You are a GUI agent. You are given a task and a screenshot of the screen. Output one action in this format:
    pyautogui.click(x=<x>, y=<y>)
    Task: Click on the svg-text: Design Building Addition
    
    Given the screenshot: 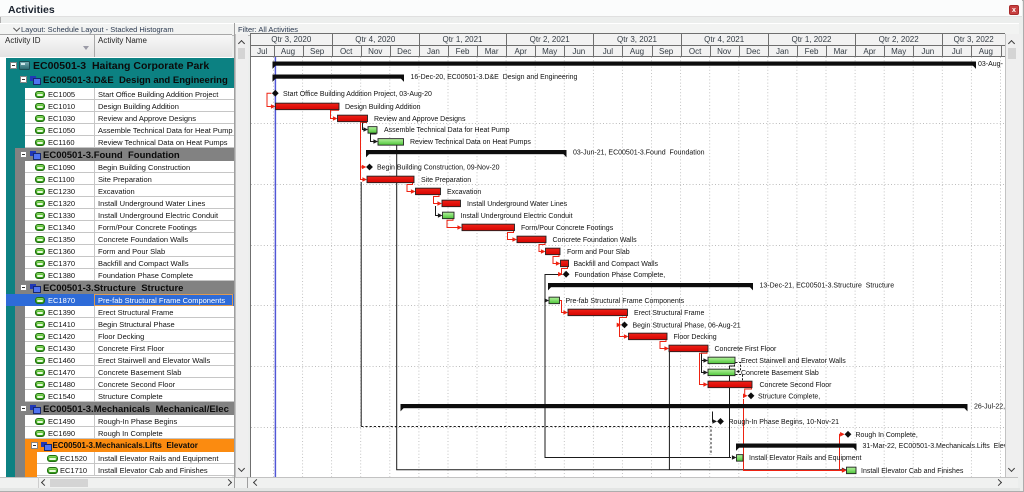 What is the action you would take?
    pyautogui.click(x=383, y=107)
    